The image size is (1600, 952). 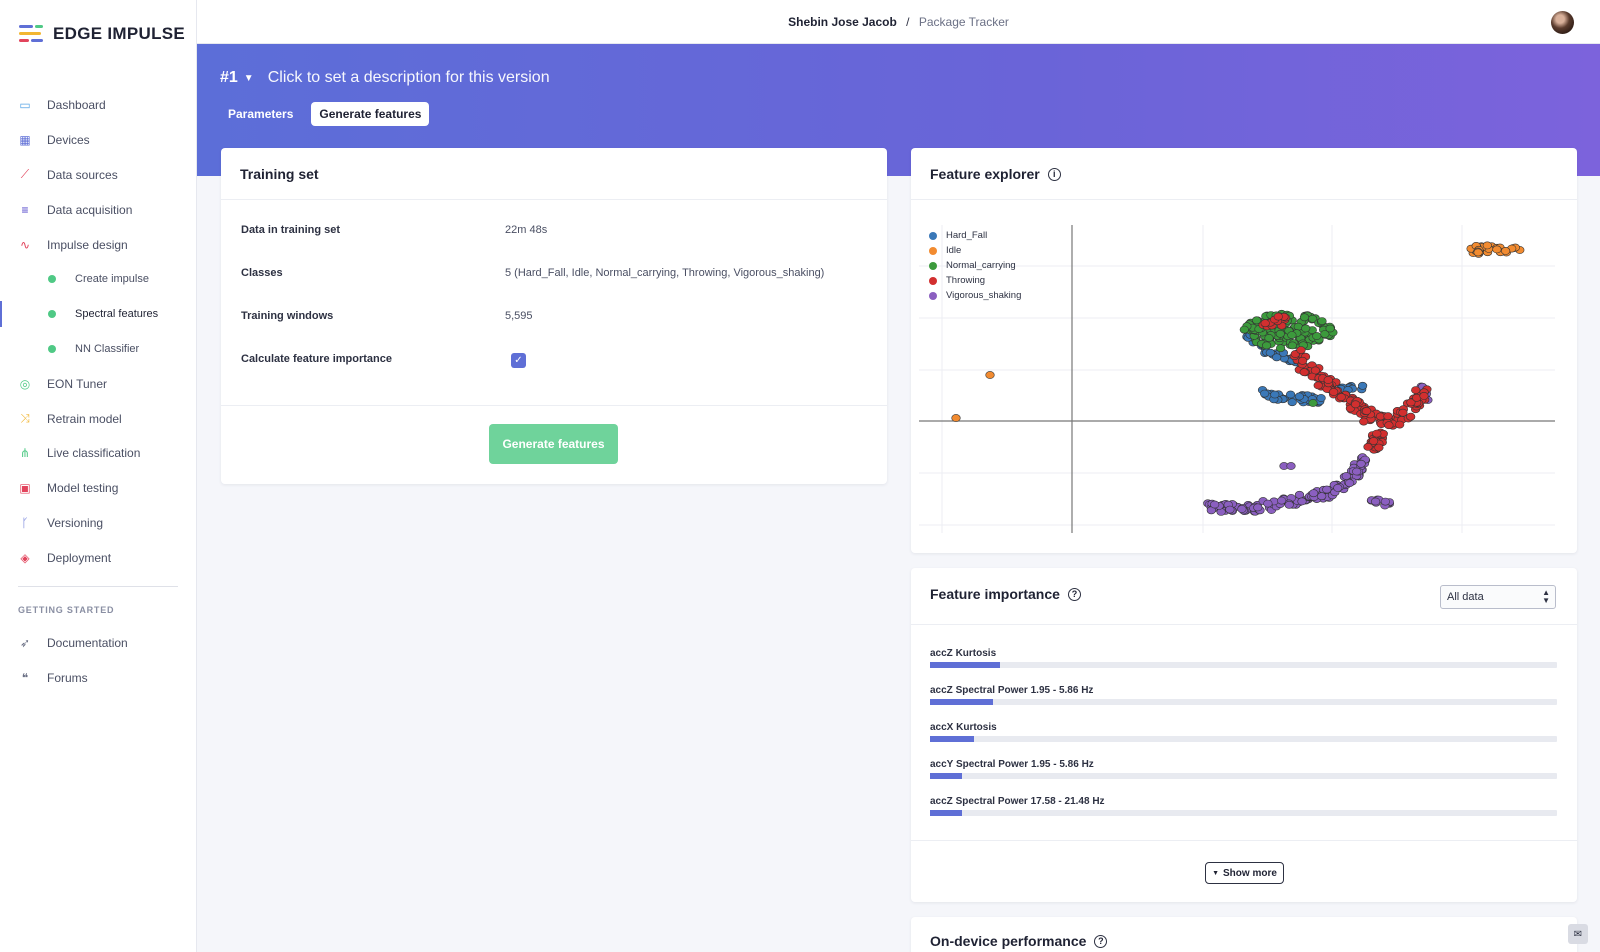 I want to click on edge-impulse-logo: EDGE IMPULSE, so click(x=102, y=34).